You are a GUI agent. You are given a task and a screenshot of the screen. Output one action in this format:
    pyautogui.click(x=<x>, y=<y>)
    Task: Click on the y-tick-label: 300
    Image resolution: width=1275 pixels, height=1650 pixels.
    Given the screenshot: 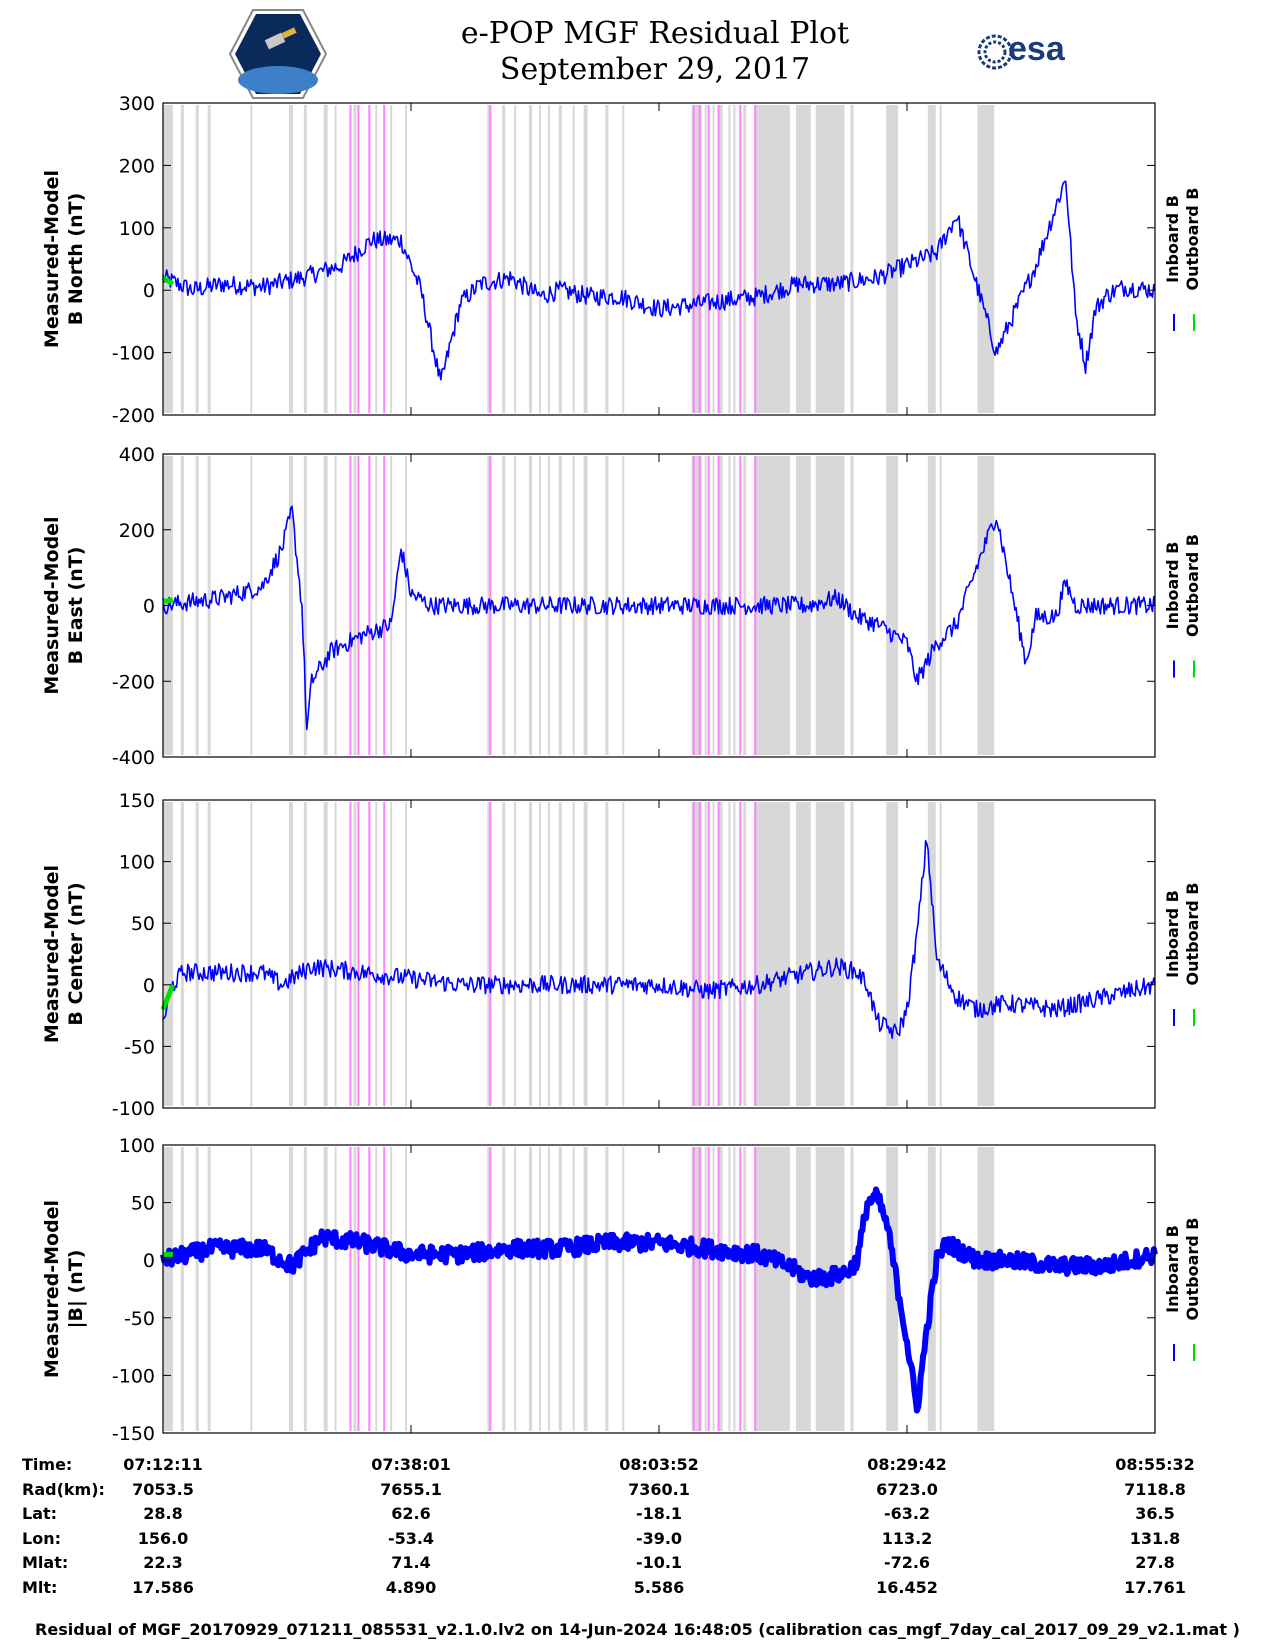 What is the action you would take?
    pyautogui.click(x=137, y=104)
    